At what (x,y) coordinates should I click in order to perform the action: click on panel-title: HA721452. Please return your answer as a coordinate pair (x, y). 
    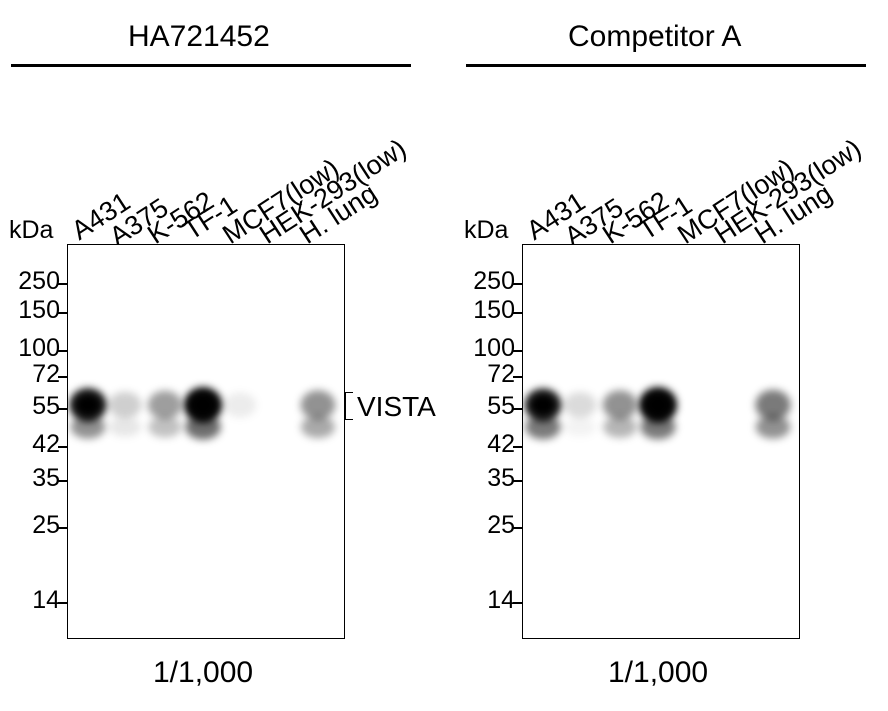
    Looking at the image, I should click on (199, 36).